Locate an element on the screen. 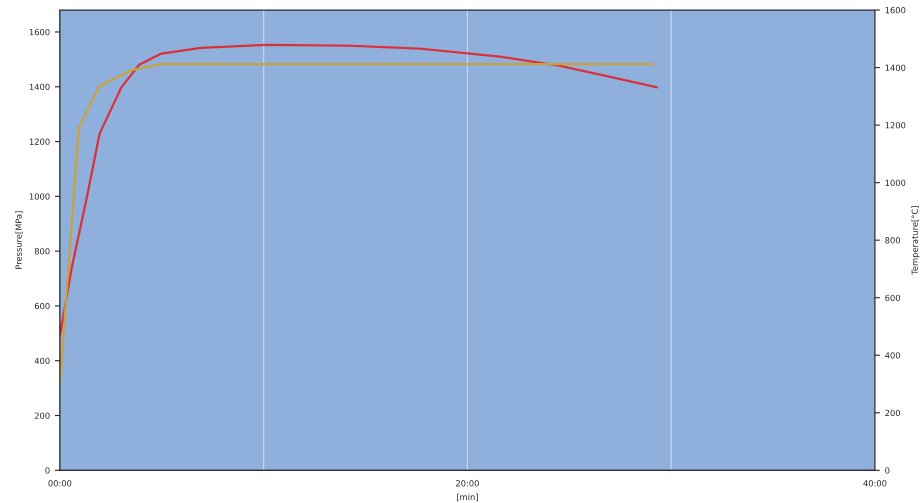 Image resolution: width=921 pixels, height=503 pixels. x-axis-title: [min] is located at coordinates (467, 498).